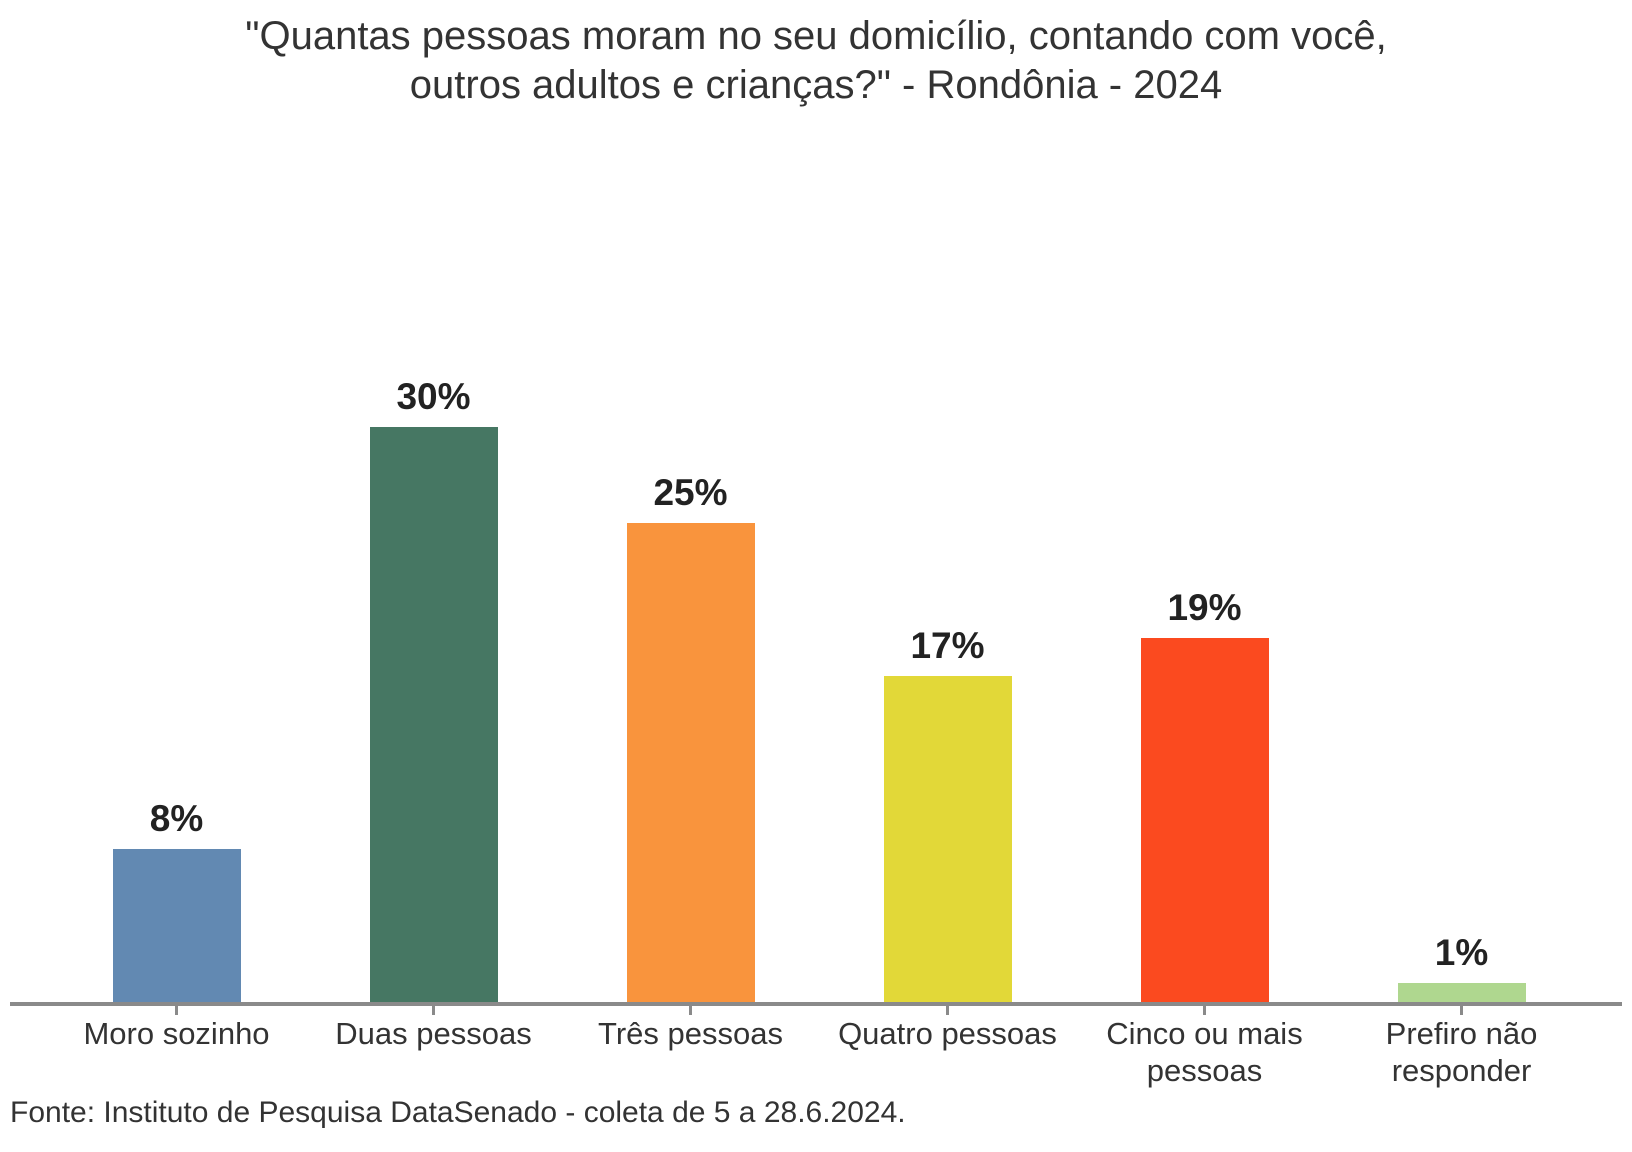 Image resolution: width=1632 pixels, height=1152 pixels. I want to click on x-tick-label: Prefiro não responder, so click(1461, 1052).